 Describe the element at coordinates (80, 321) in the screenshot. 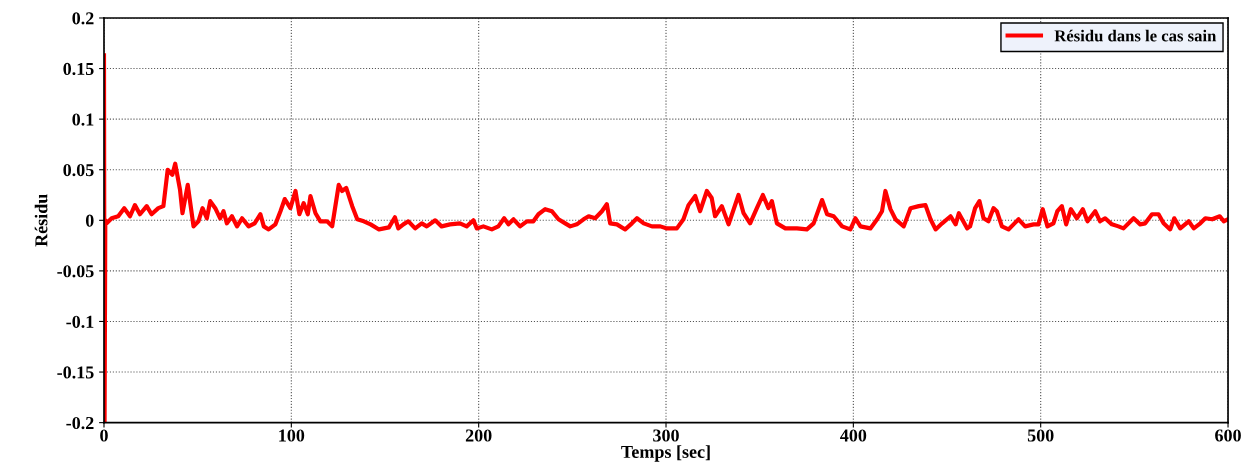

I see `y-tick-label: -0.1` at that location.